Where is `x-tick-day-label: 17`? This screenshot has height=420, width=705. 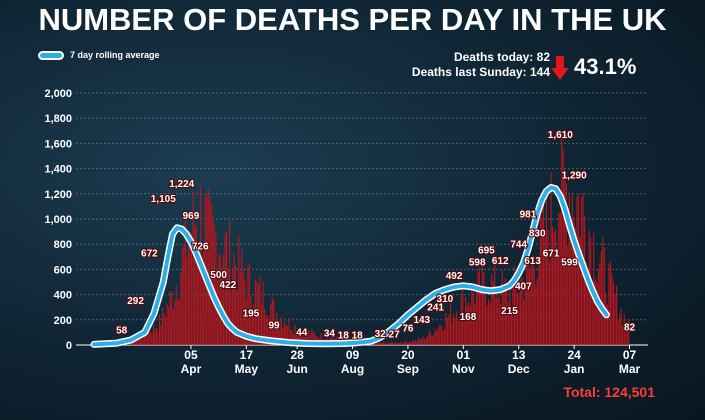 x-tick-day-label: 17 is located at coordinates (247, 355).